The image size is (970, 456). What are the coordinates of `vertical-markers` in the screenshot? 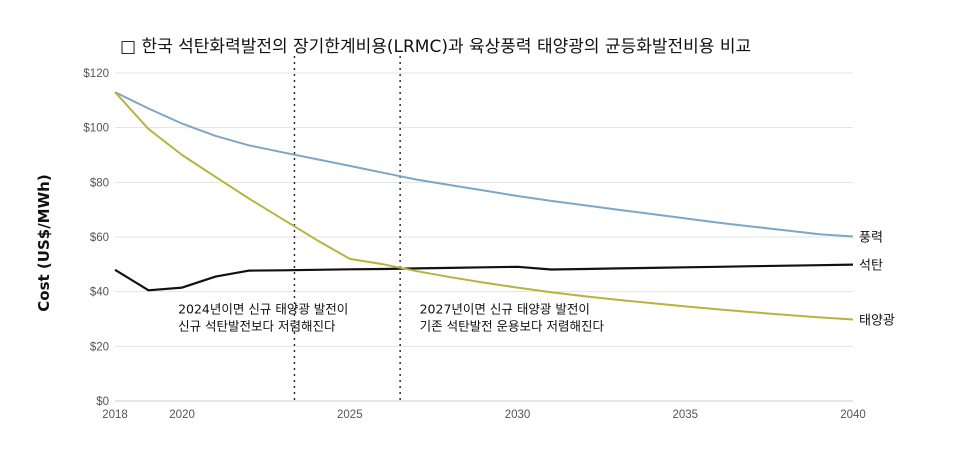 It's located at (347, 228).